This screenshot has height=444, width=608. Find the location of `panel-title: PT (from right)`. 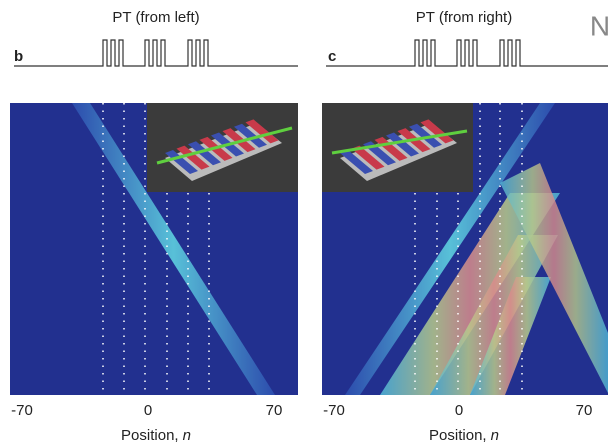

panel-title: PT (from right) is located at coordinates (464, 17).